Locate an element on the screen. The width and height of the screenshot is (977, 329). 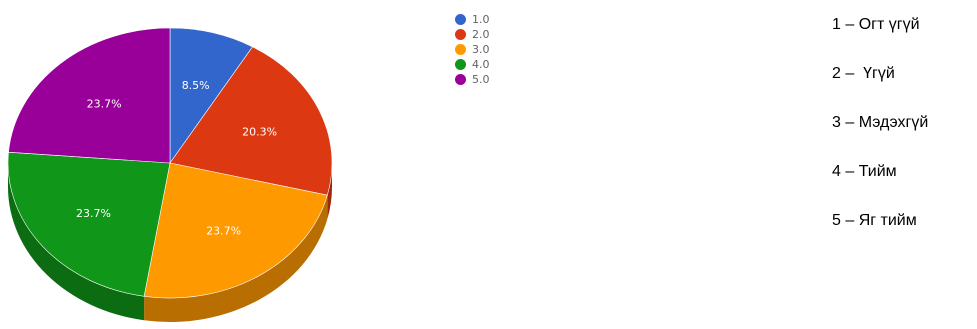
pie-labels: 8.5% 20.3% 23.7% 23.7% 23.7% is located at coordinates (176, 158).